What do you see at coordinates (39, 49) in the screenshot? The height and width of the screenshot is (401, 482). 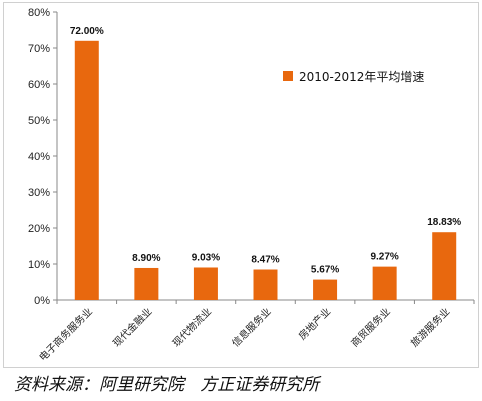 I see `y-tick-label: 70%` at bounding box center [39, 49].